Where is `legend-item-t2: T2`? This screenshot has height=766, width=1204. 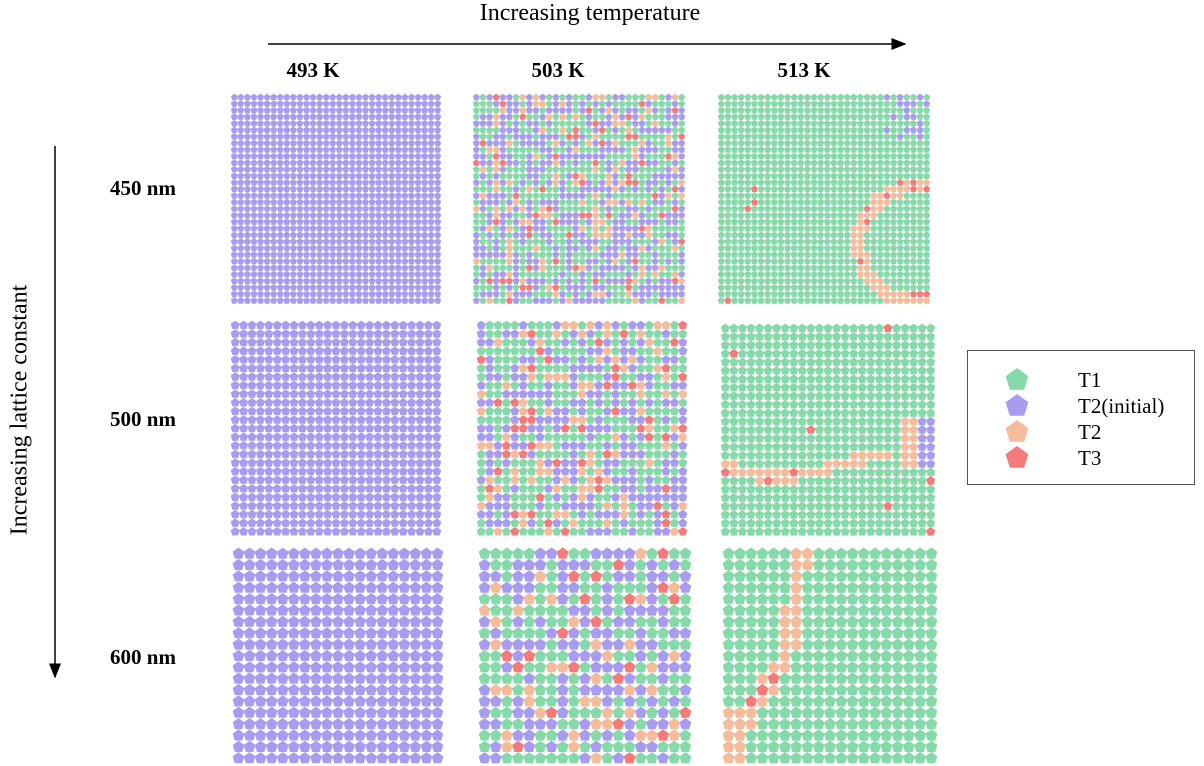
legend-item-t2: T2 is located at coordinates (1099, 432).